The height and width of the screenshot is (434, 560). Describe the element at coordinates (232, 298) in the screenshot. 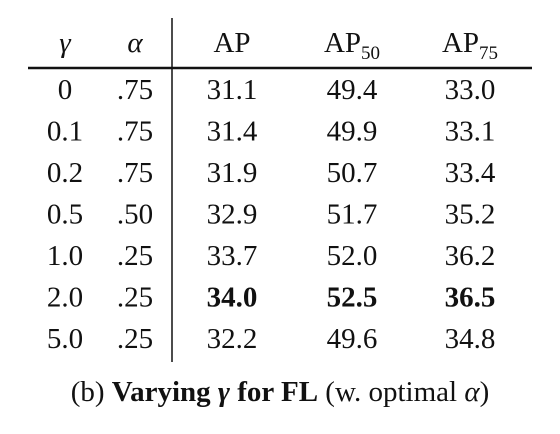

I see `cell: 34.0` at that location.